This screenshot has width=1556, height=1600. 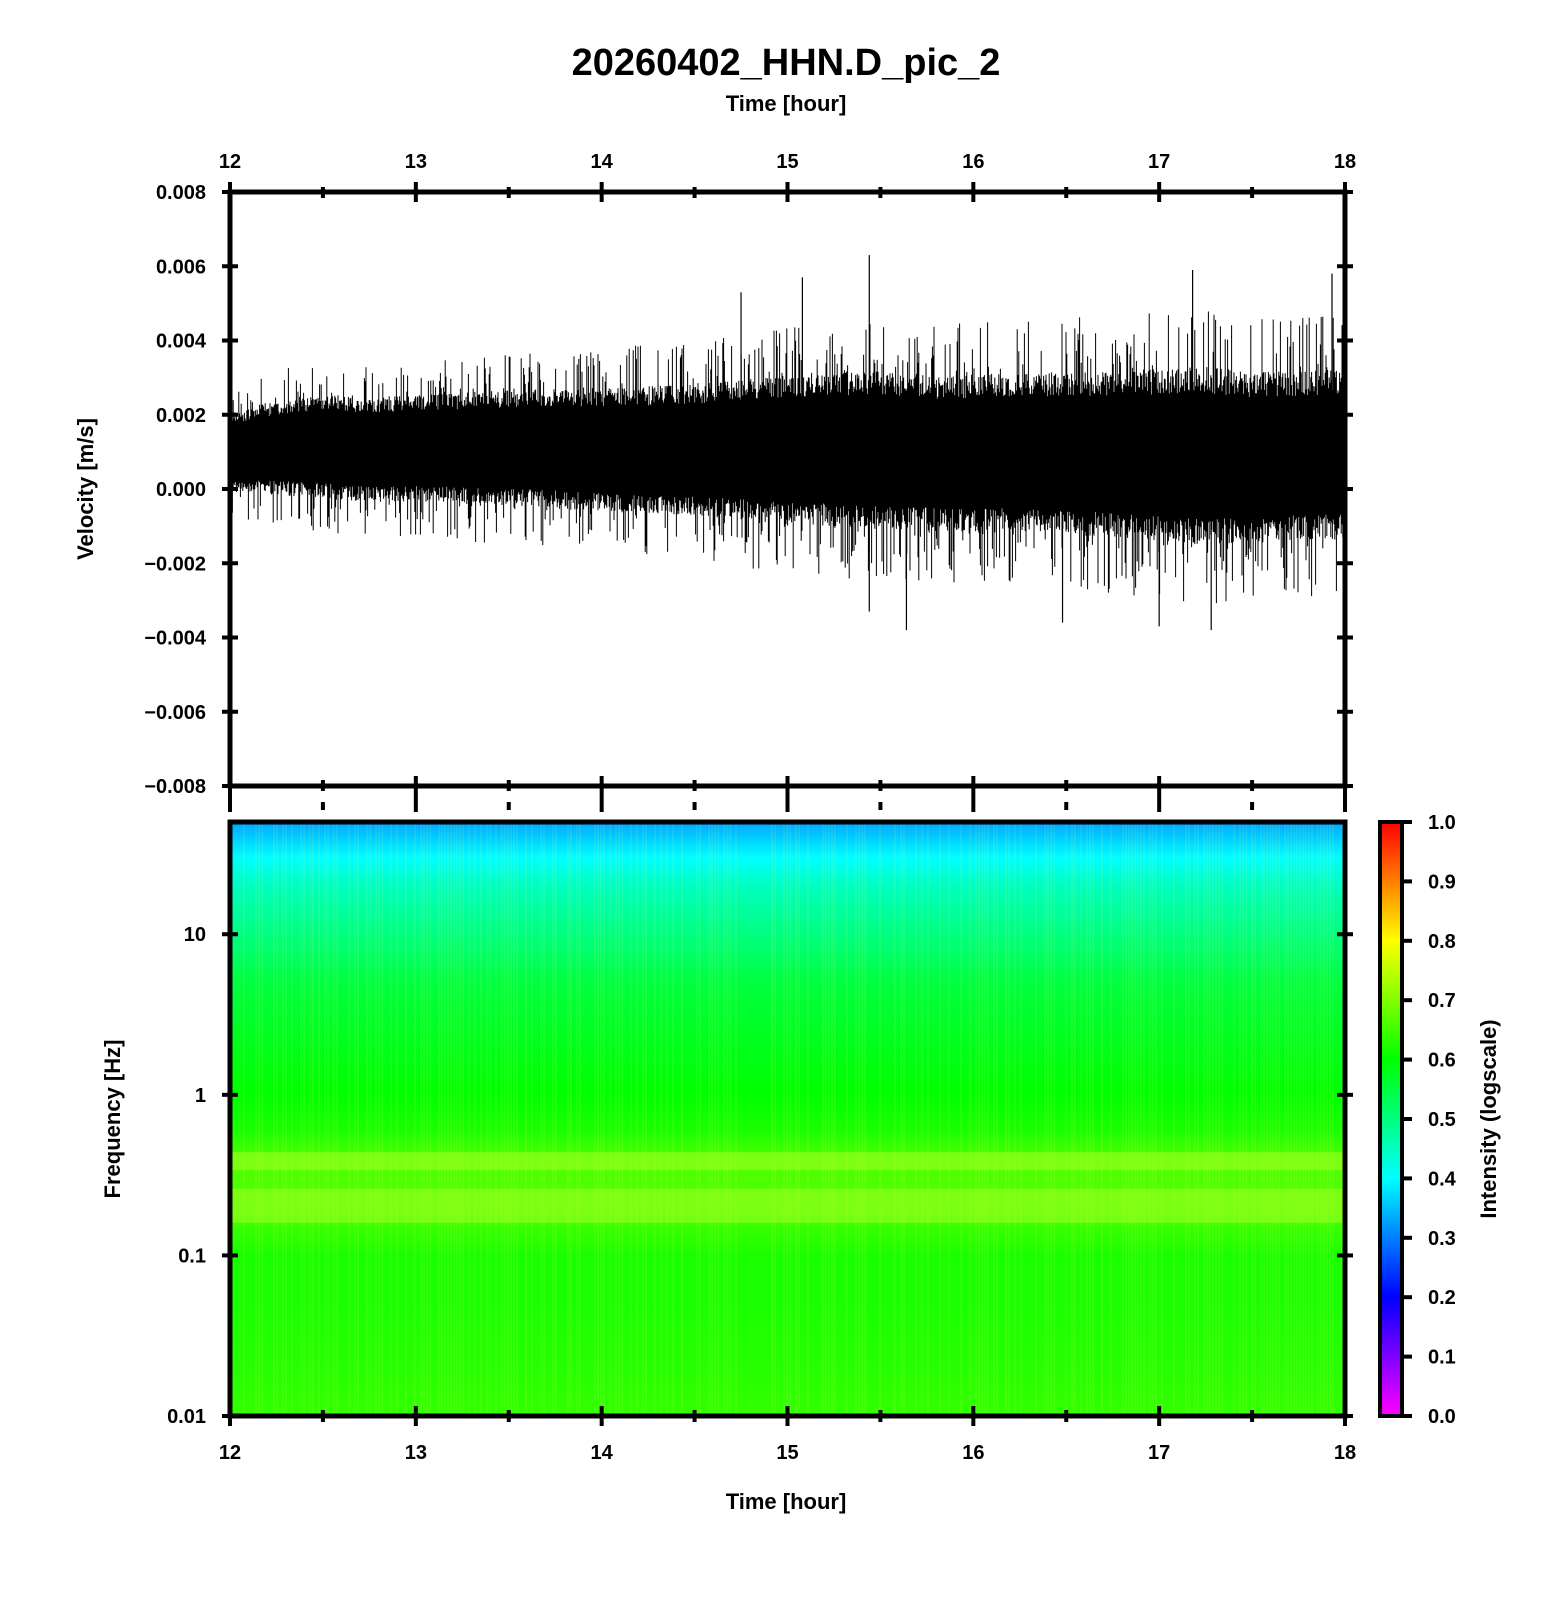 What do you see at coordinates (416, 1453) in the screenshot?
I see `bottom-x-tick-label: 13` at bounding box center [416, 1453].